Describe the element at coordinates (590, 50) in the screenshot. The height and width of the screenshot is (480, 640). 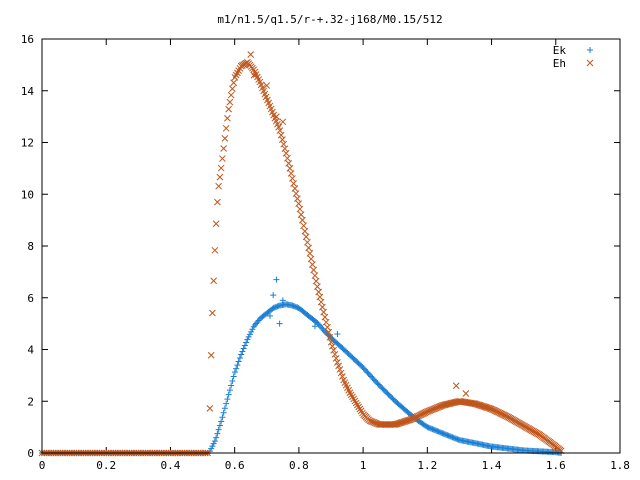
I see `legend-marker` at that location.